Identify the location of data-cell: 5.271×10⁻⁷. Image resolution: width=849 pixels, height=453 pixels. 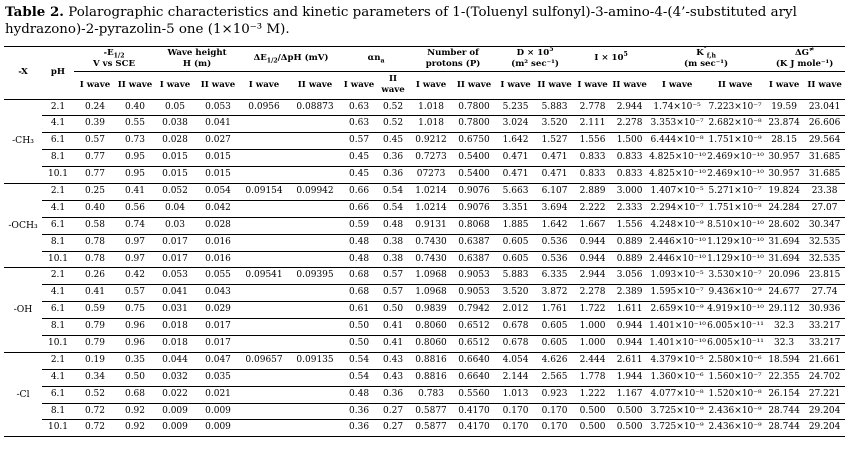
(735, 191).